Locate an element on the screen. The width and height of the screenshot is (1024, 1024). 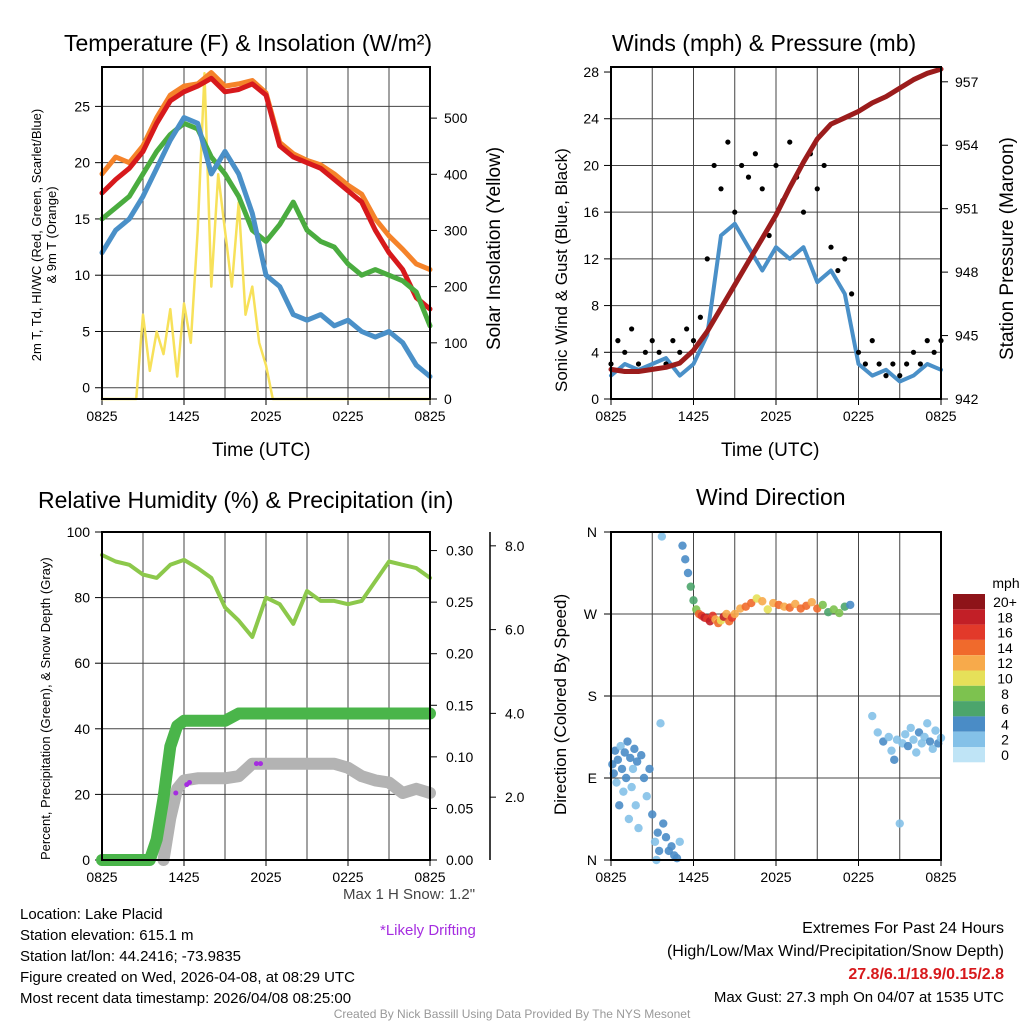
temp-xtick-label: 2025 is located at coordinates (265, 416).